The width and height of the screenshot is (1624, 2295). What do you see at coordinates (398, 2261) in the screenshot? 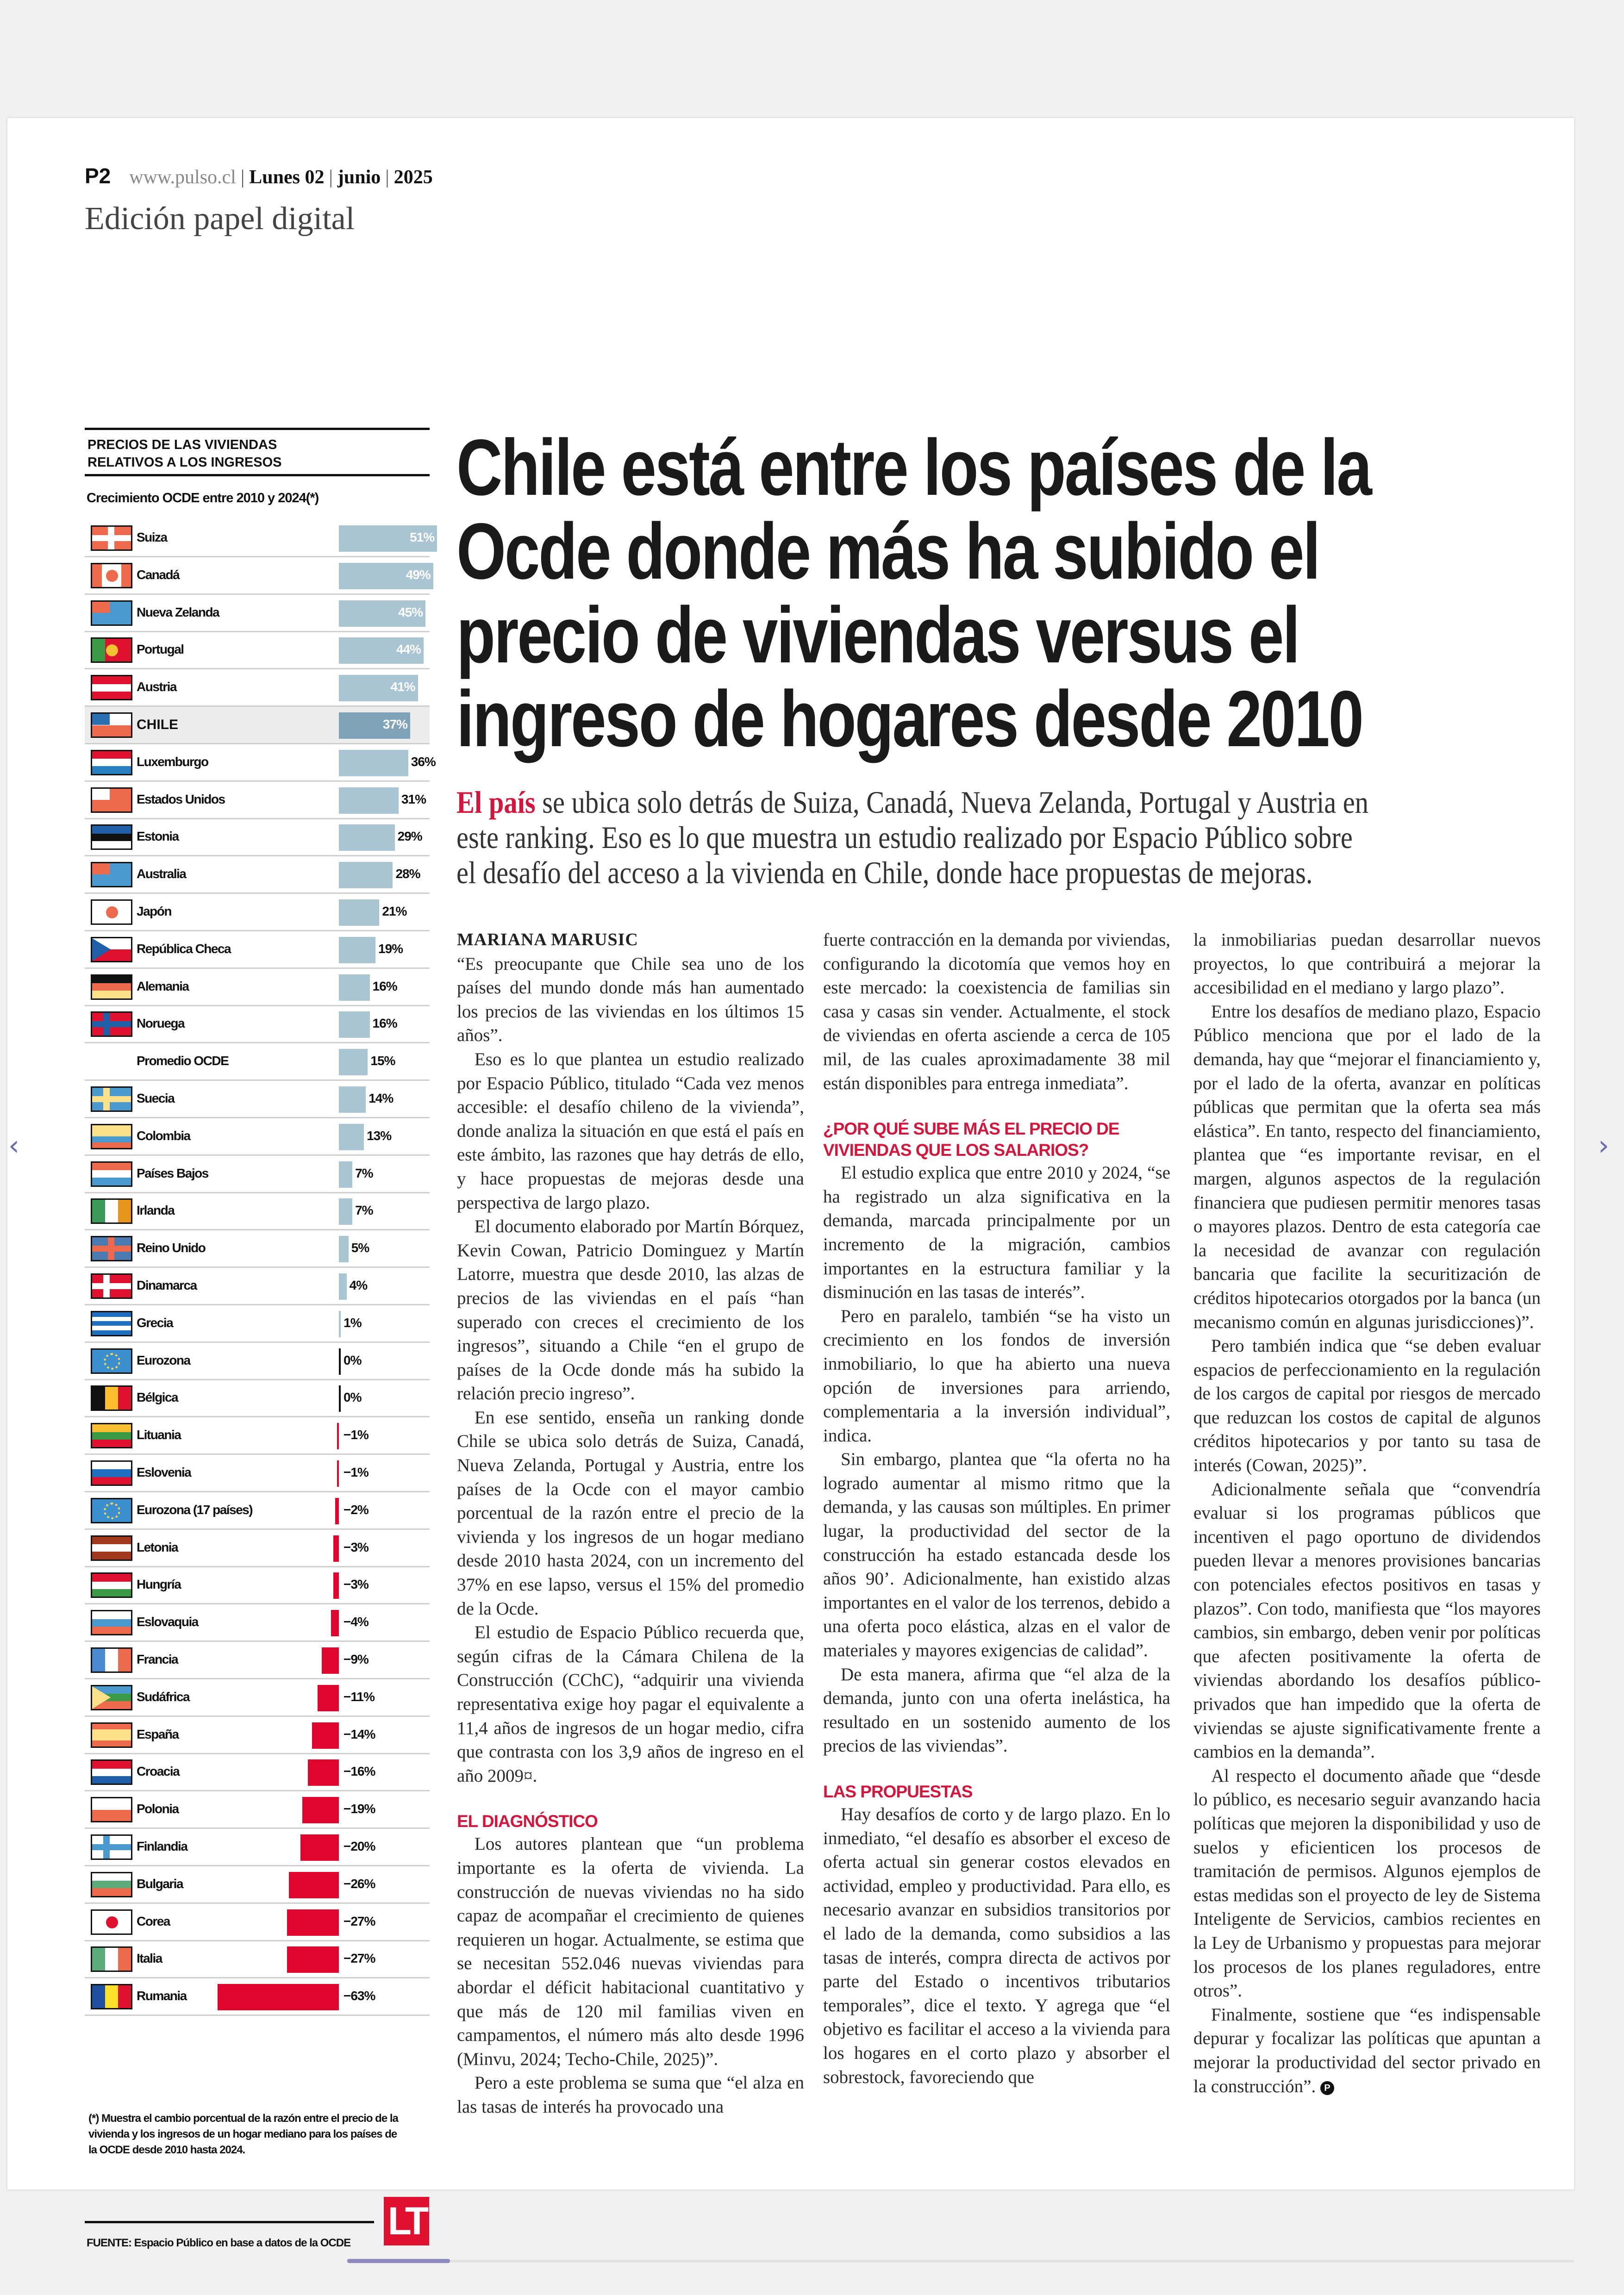
I see `page-scrollbar-thumb` at bounding box center [398, 2261].